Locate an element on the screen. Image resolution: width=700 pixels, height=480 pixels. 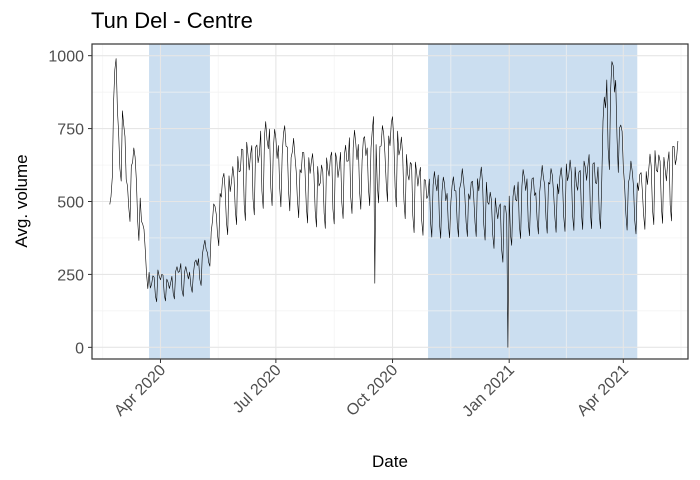
x-tick-label: Apr 2020 is located at coordinates (140, 391).